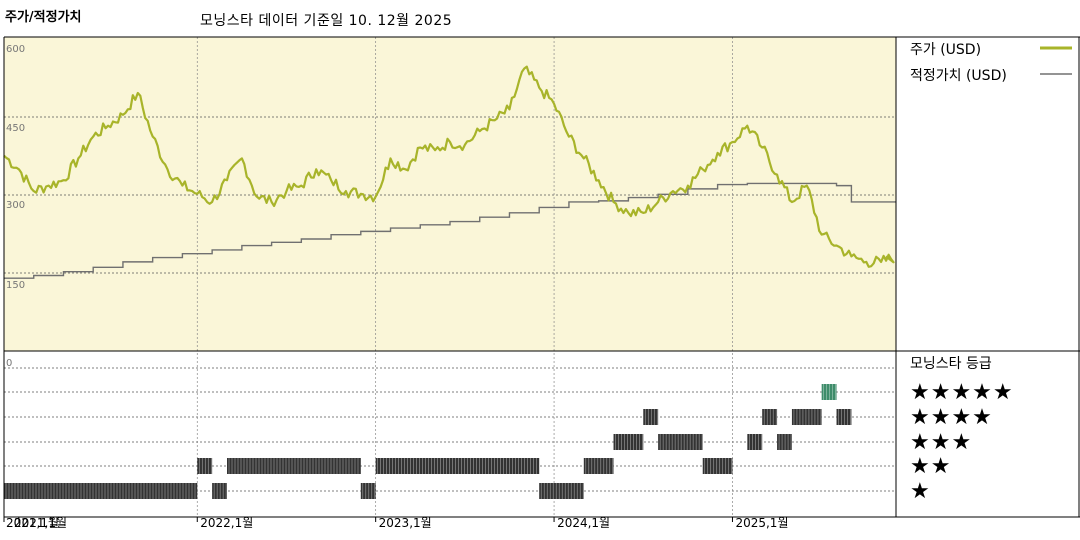 This screenshot has width=1080, height=540. I want to click on x-tick-label: 2021,1월, so click(40, 523).